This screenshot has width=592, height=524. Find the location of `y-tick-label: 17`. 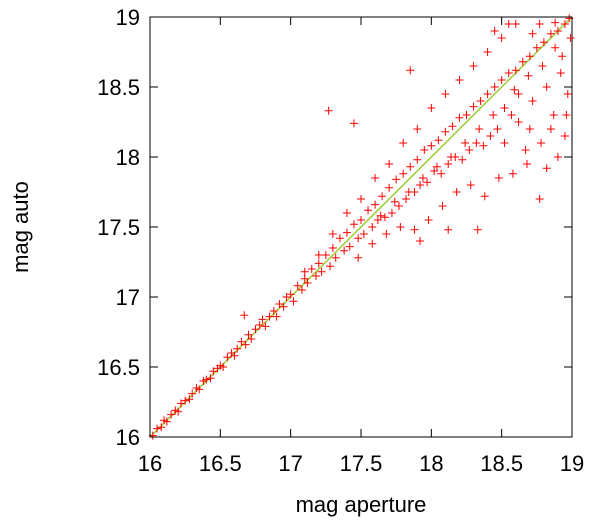

y-tick-label: 17 is located at coordinates (128, 297).